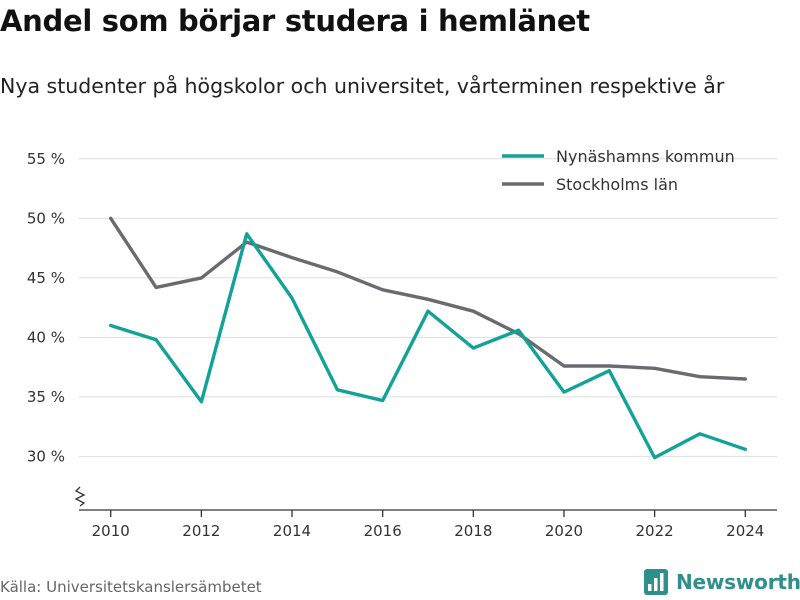 The height and width of the screenshot is (600, 800). Describe the element at coordinates (645, 156) in the screenshot. I see `legend-label: Nynäshamns kommun` at that location.